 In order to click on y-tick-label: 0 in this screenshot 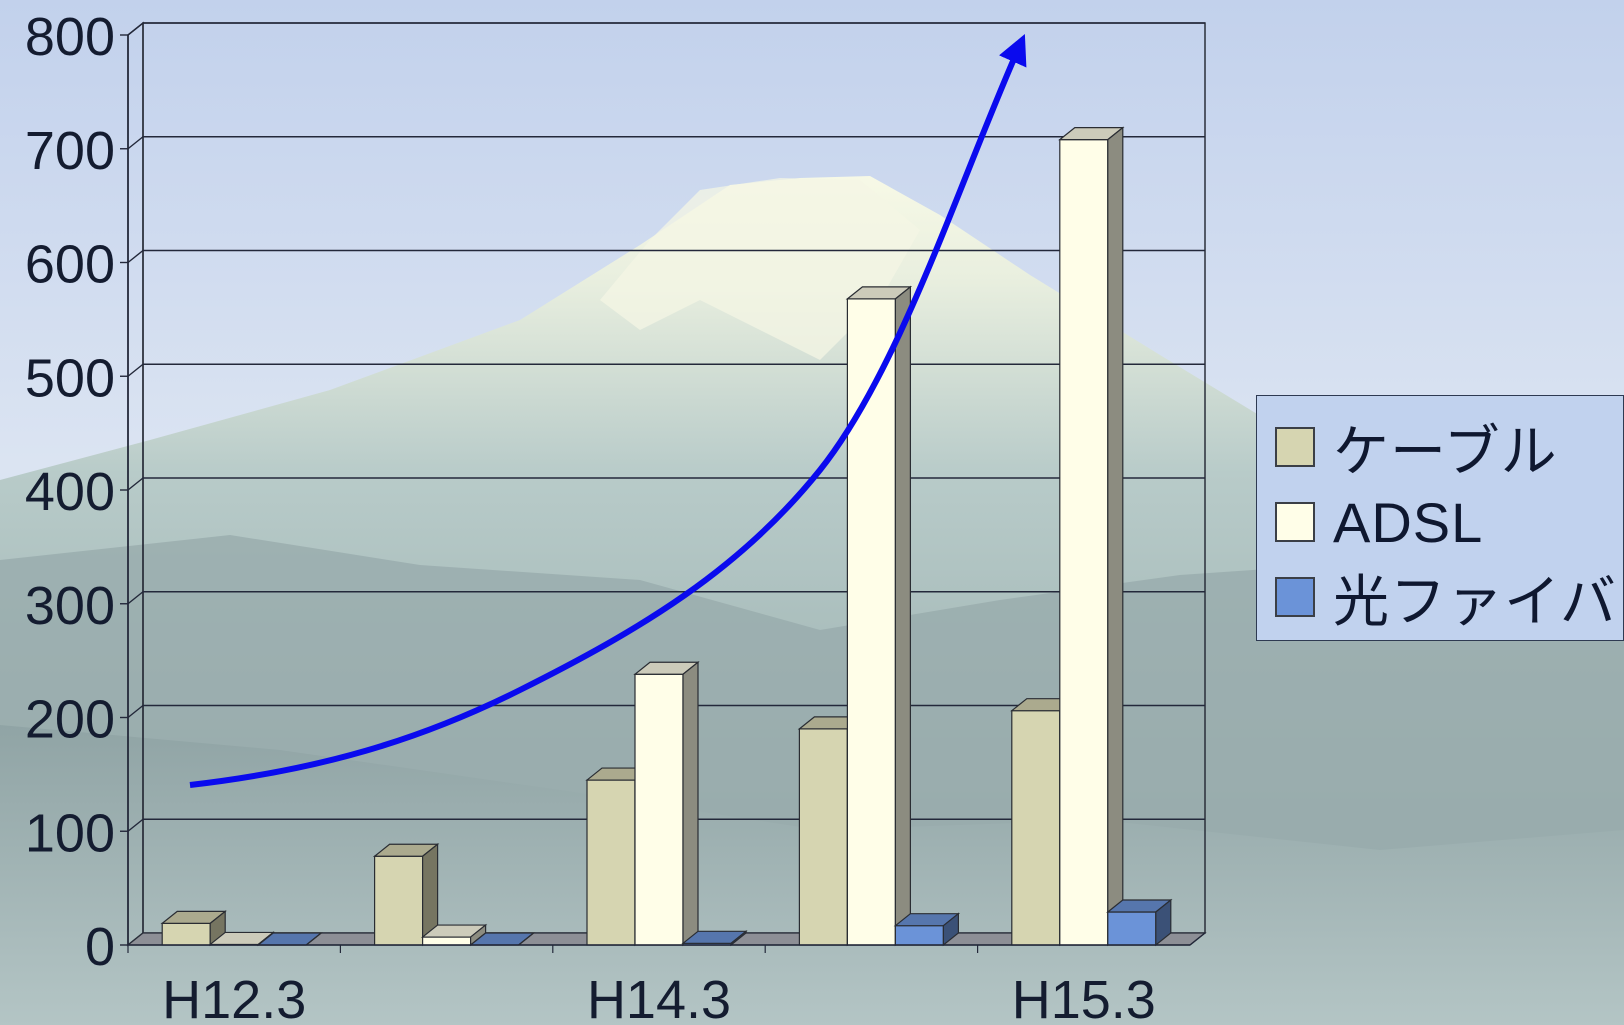, I will do `click(100, 947)`.